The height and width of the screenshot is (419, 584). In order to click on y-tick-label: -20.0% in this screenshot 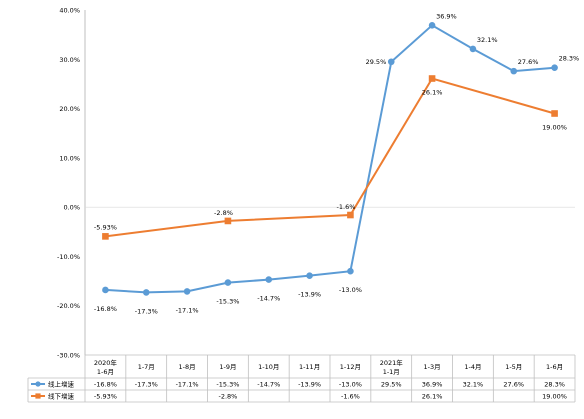, I will do `click(68, 306)`.